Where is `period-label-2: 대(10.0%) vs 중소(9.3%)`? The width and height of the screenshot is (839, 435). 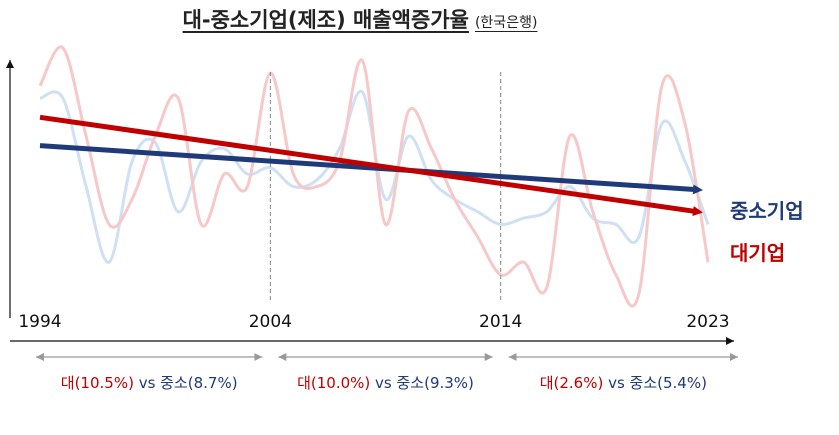 period-label-2: 대(10.0%) vs 중소(9.3%) is located at coordinates (385, 382).